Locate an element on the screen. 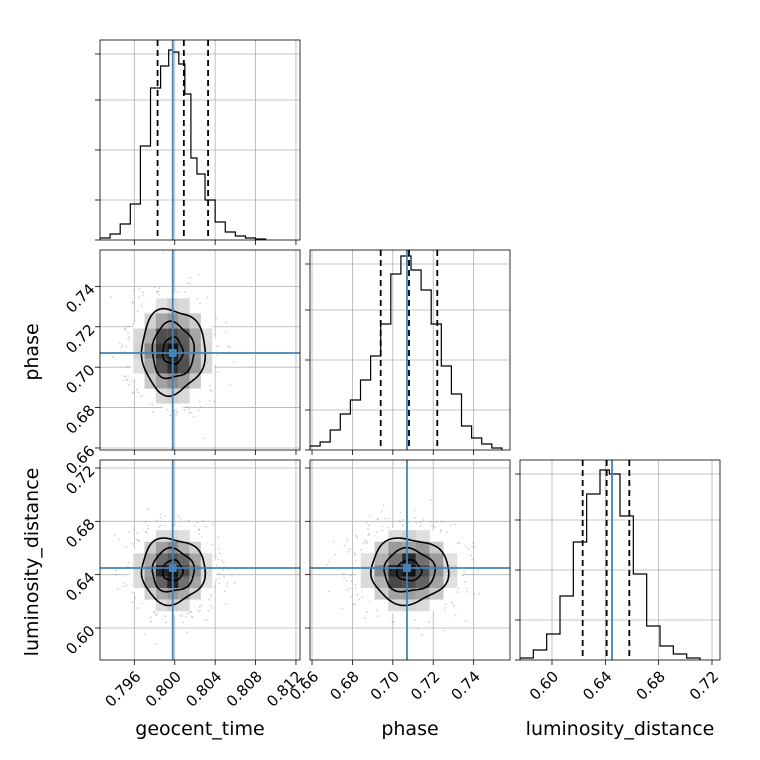 Image resolution: width=760 pixels, height=760 pixels. hist-luminosity-distance-frame is located at coordinates (620, 560).